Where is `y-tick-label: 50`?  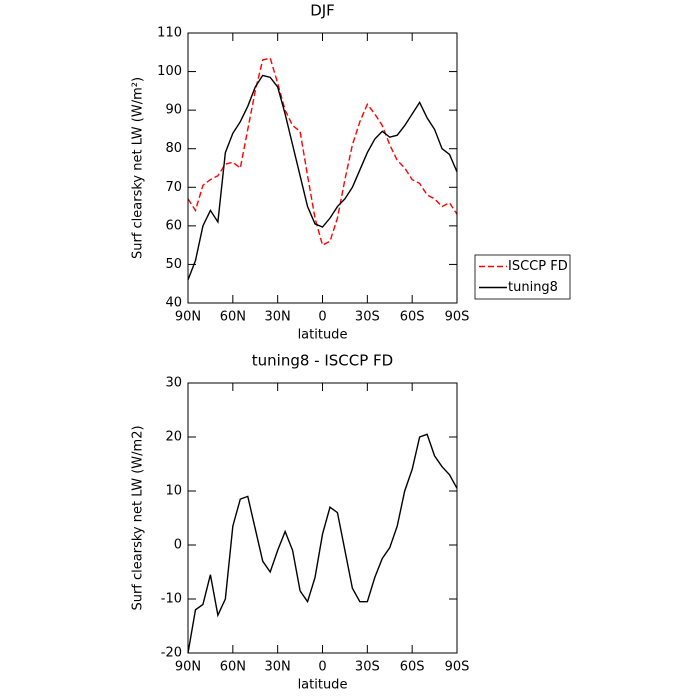 y-tick-label: 50 is located at coordinates (173, 264).